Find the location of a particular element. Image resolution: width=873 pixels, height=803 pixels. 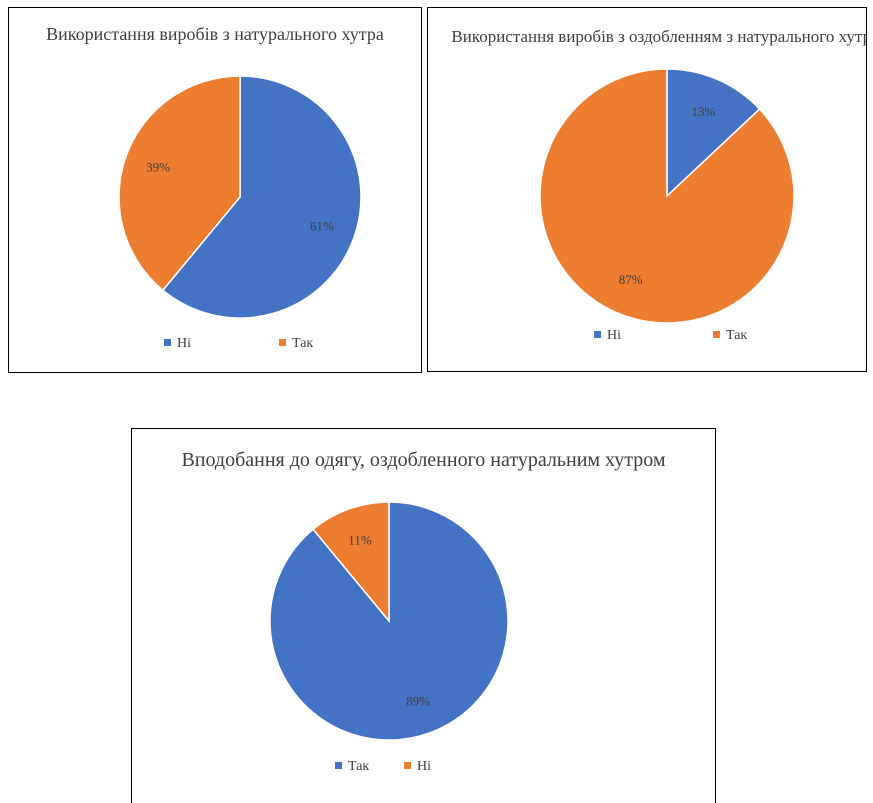

data-label: 61% is located at coordinates (322, 226).